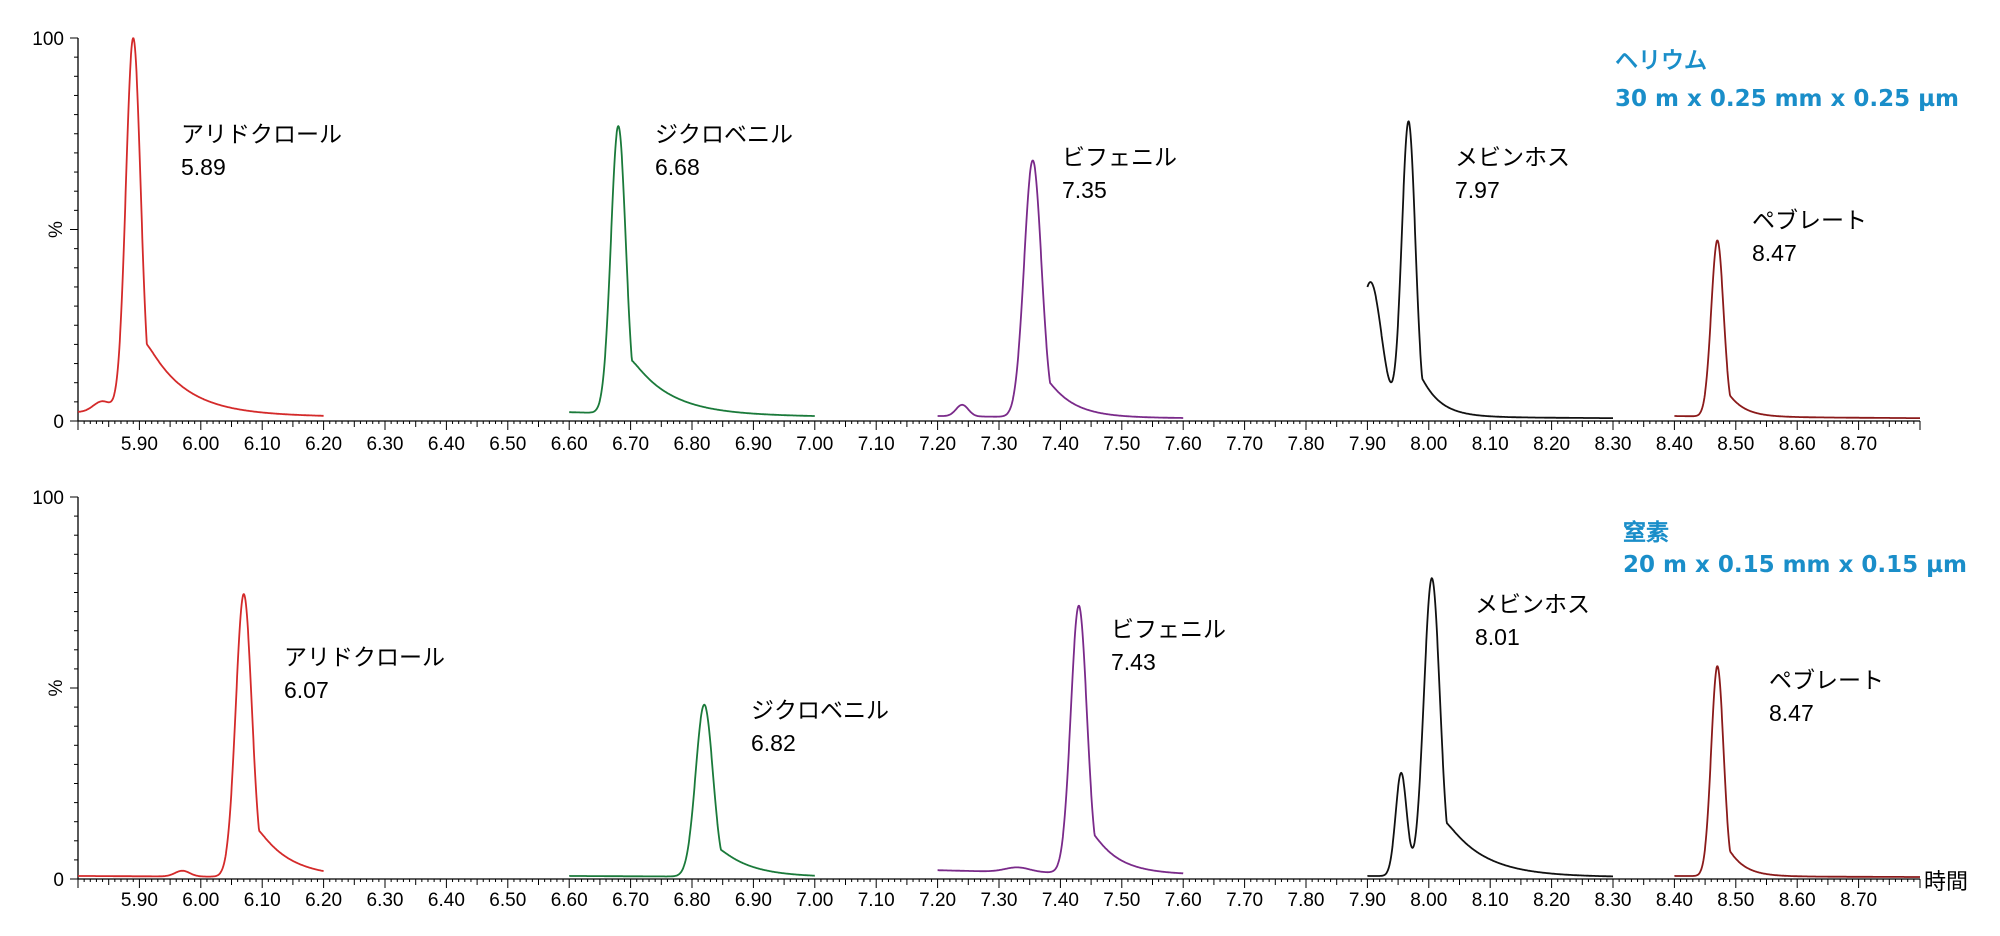 This screenshot has height=936, width=2000. Describe the element at coordinates (1060, 444) in the screenshot. I see `x-tick-label: 7.40` at that location.